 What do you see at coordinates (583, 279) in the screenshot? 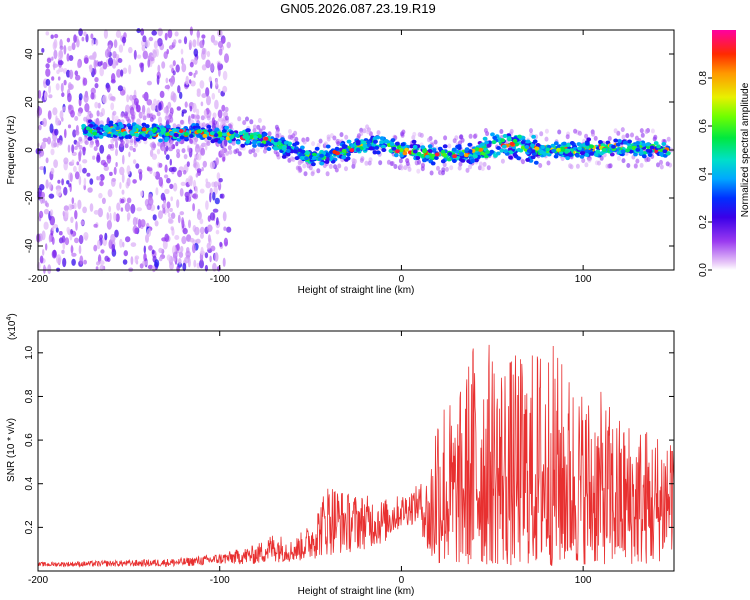
I see `spectrogram-x-tick-label: 100` at bounding box center [583, 279].